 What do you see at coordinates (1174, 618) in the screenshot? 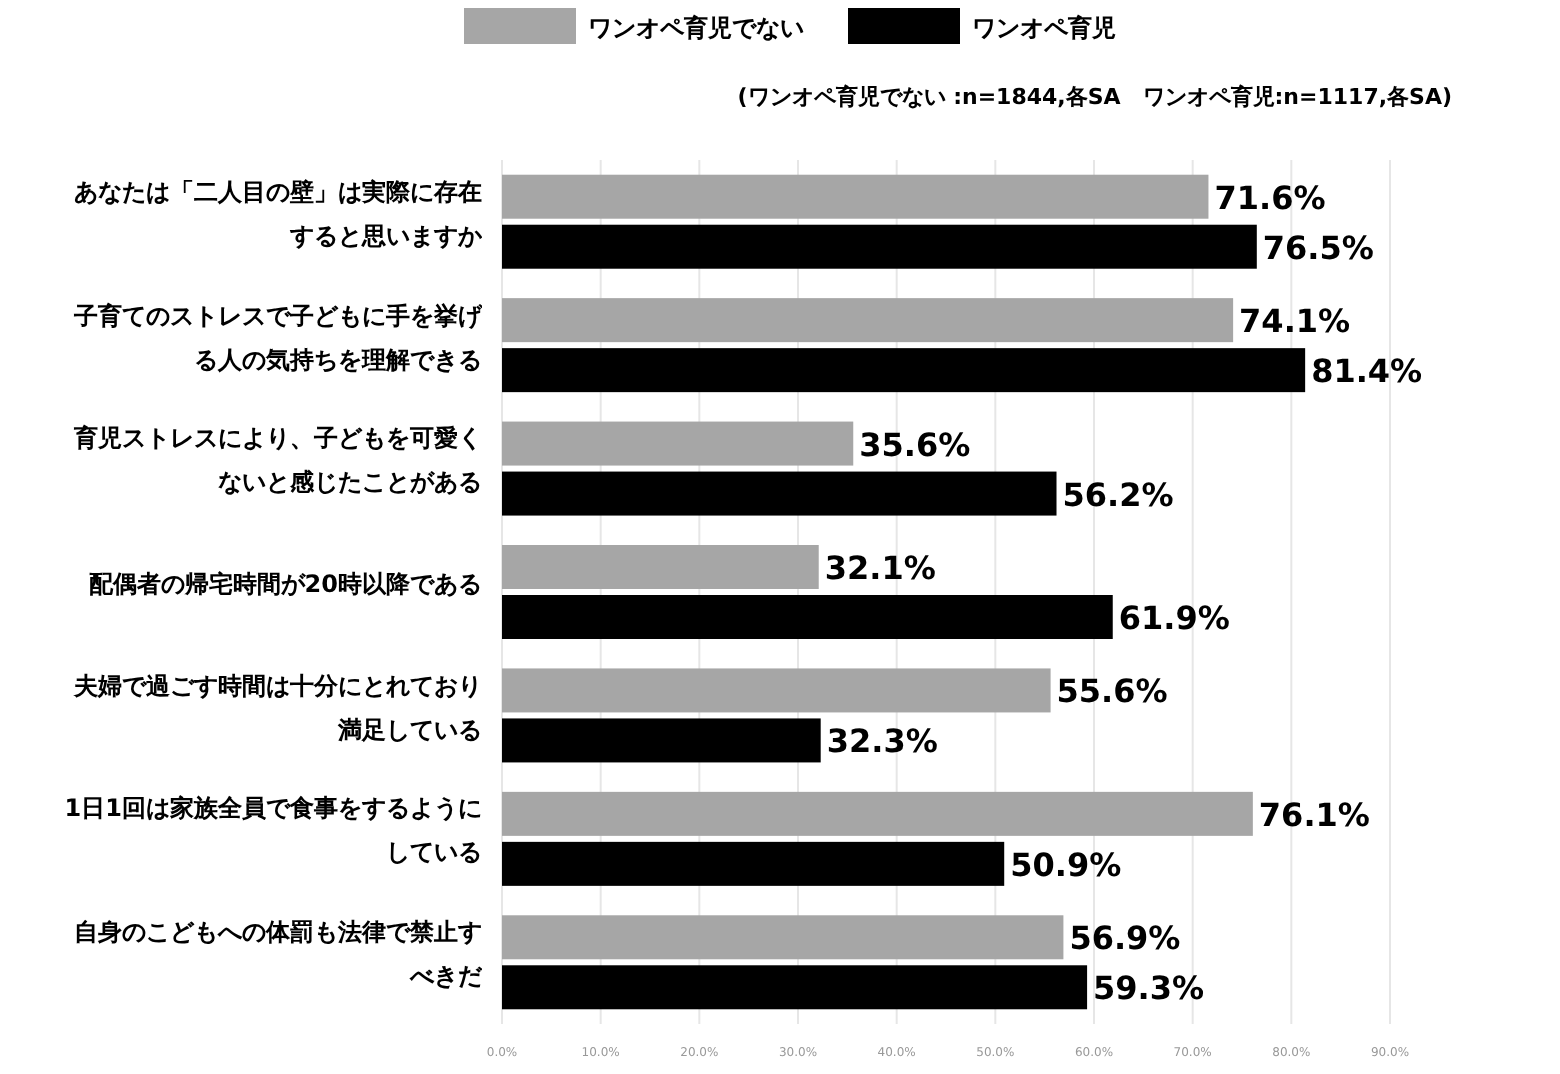
I see `data-label: 61.9%` at bounding box center [1174, 618].